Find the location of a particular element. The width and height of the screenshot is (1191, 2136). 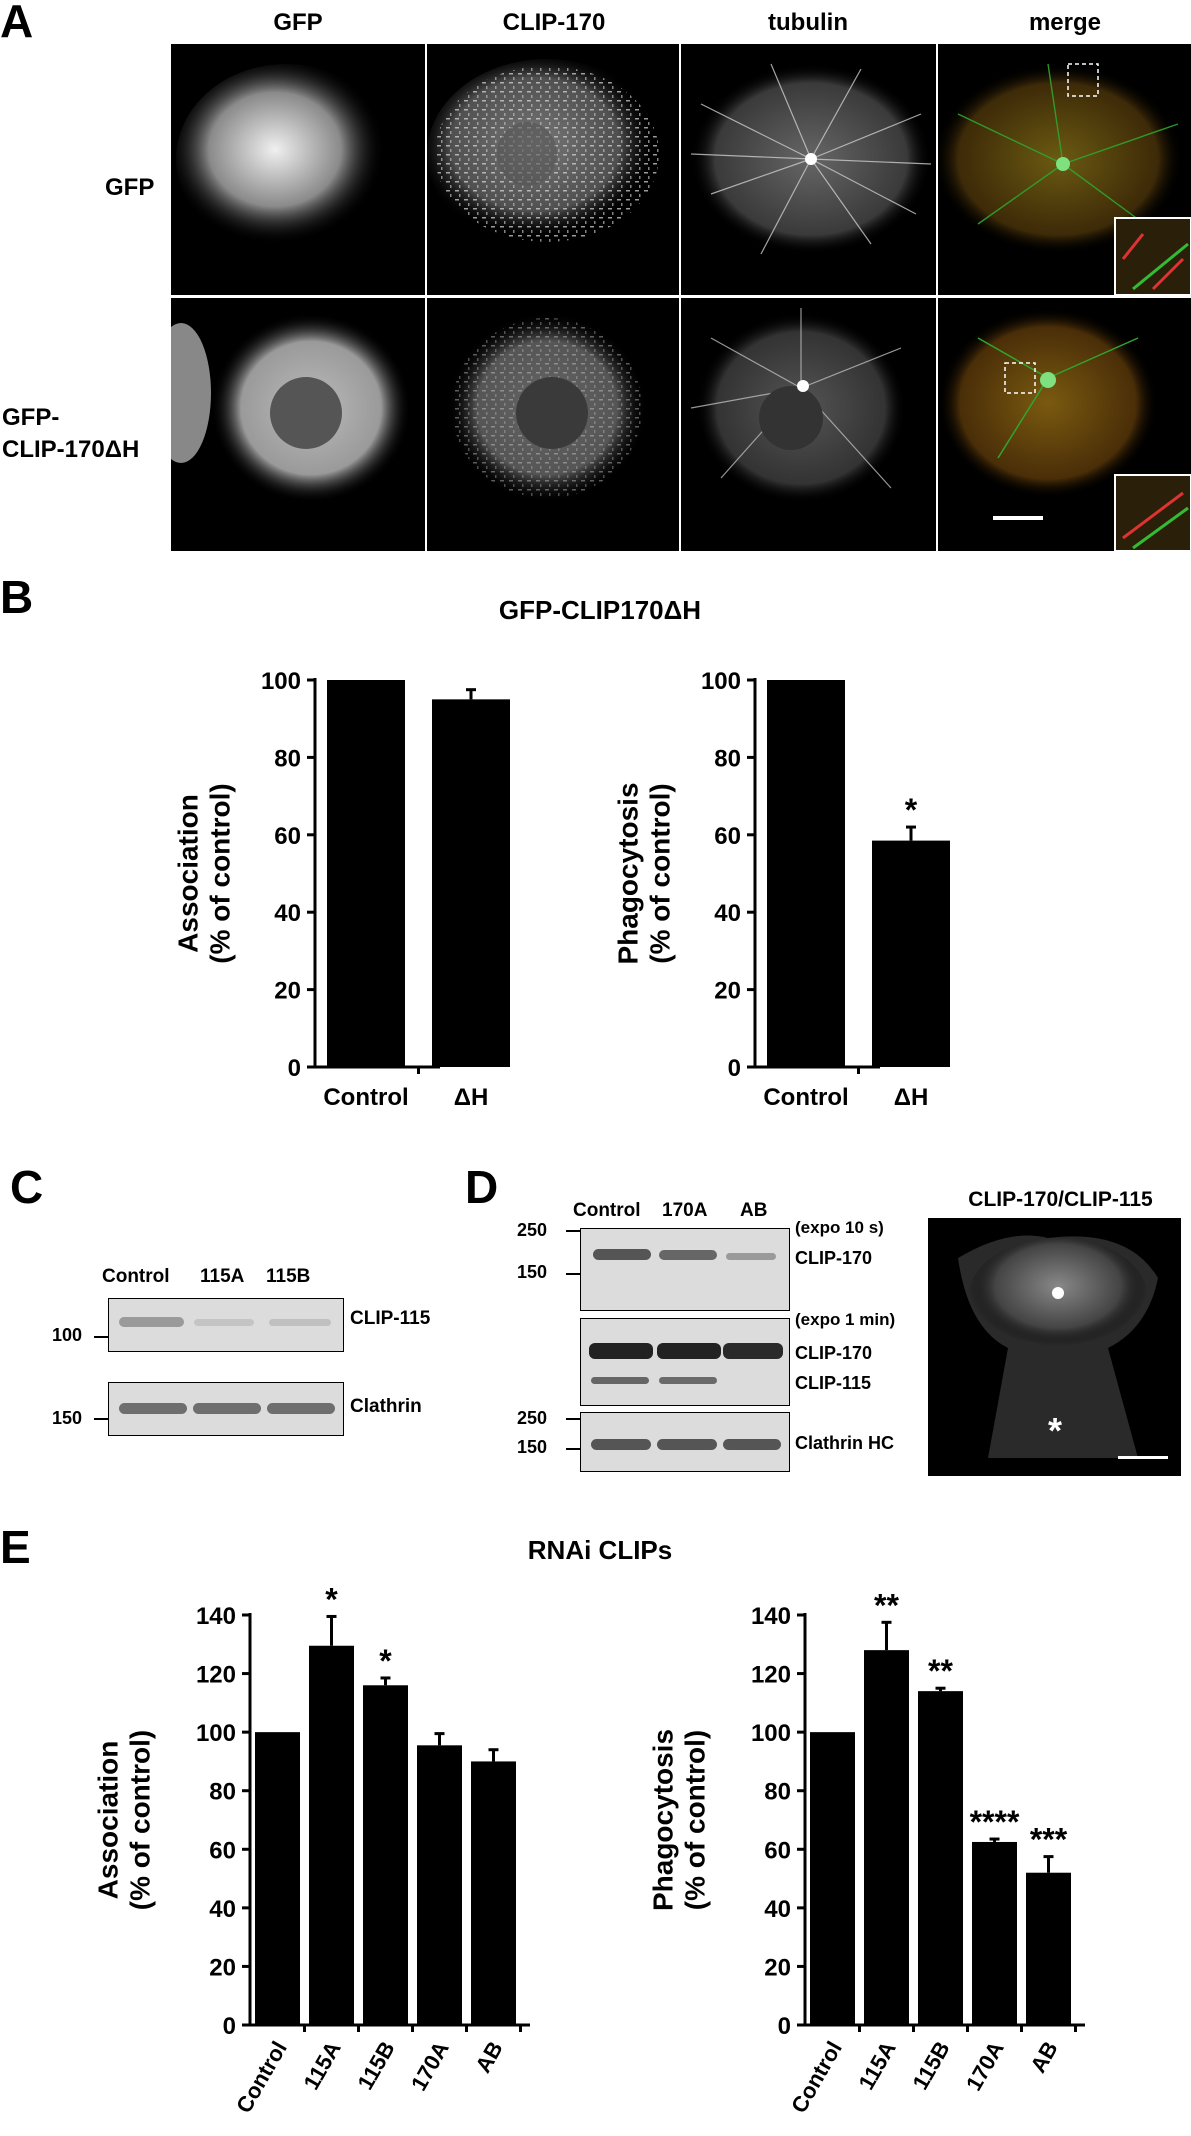

row-label-gfp: GFP is located at coordinates (129, 188).